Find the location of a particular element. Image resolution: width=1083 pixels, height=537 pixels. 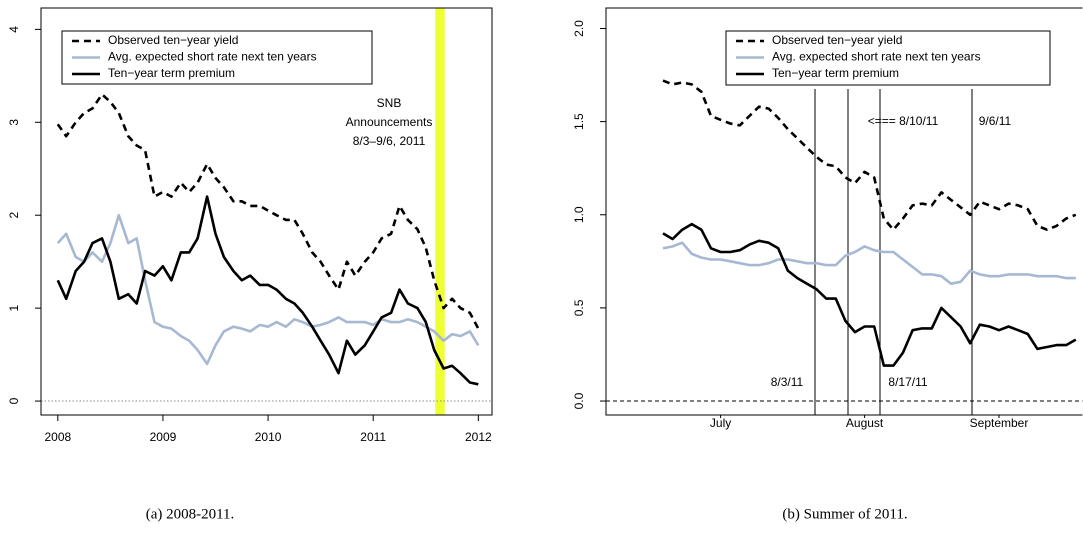

y-tick-label: 2 is located at coordinates (14, 215).